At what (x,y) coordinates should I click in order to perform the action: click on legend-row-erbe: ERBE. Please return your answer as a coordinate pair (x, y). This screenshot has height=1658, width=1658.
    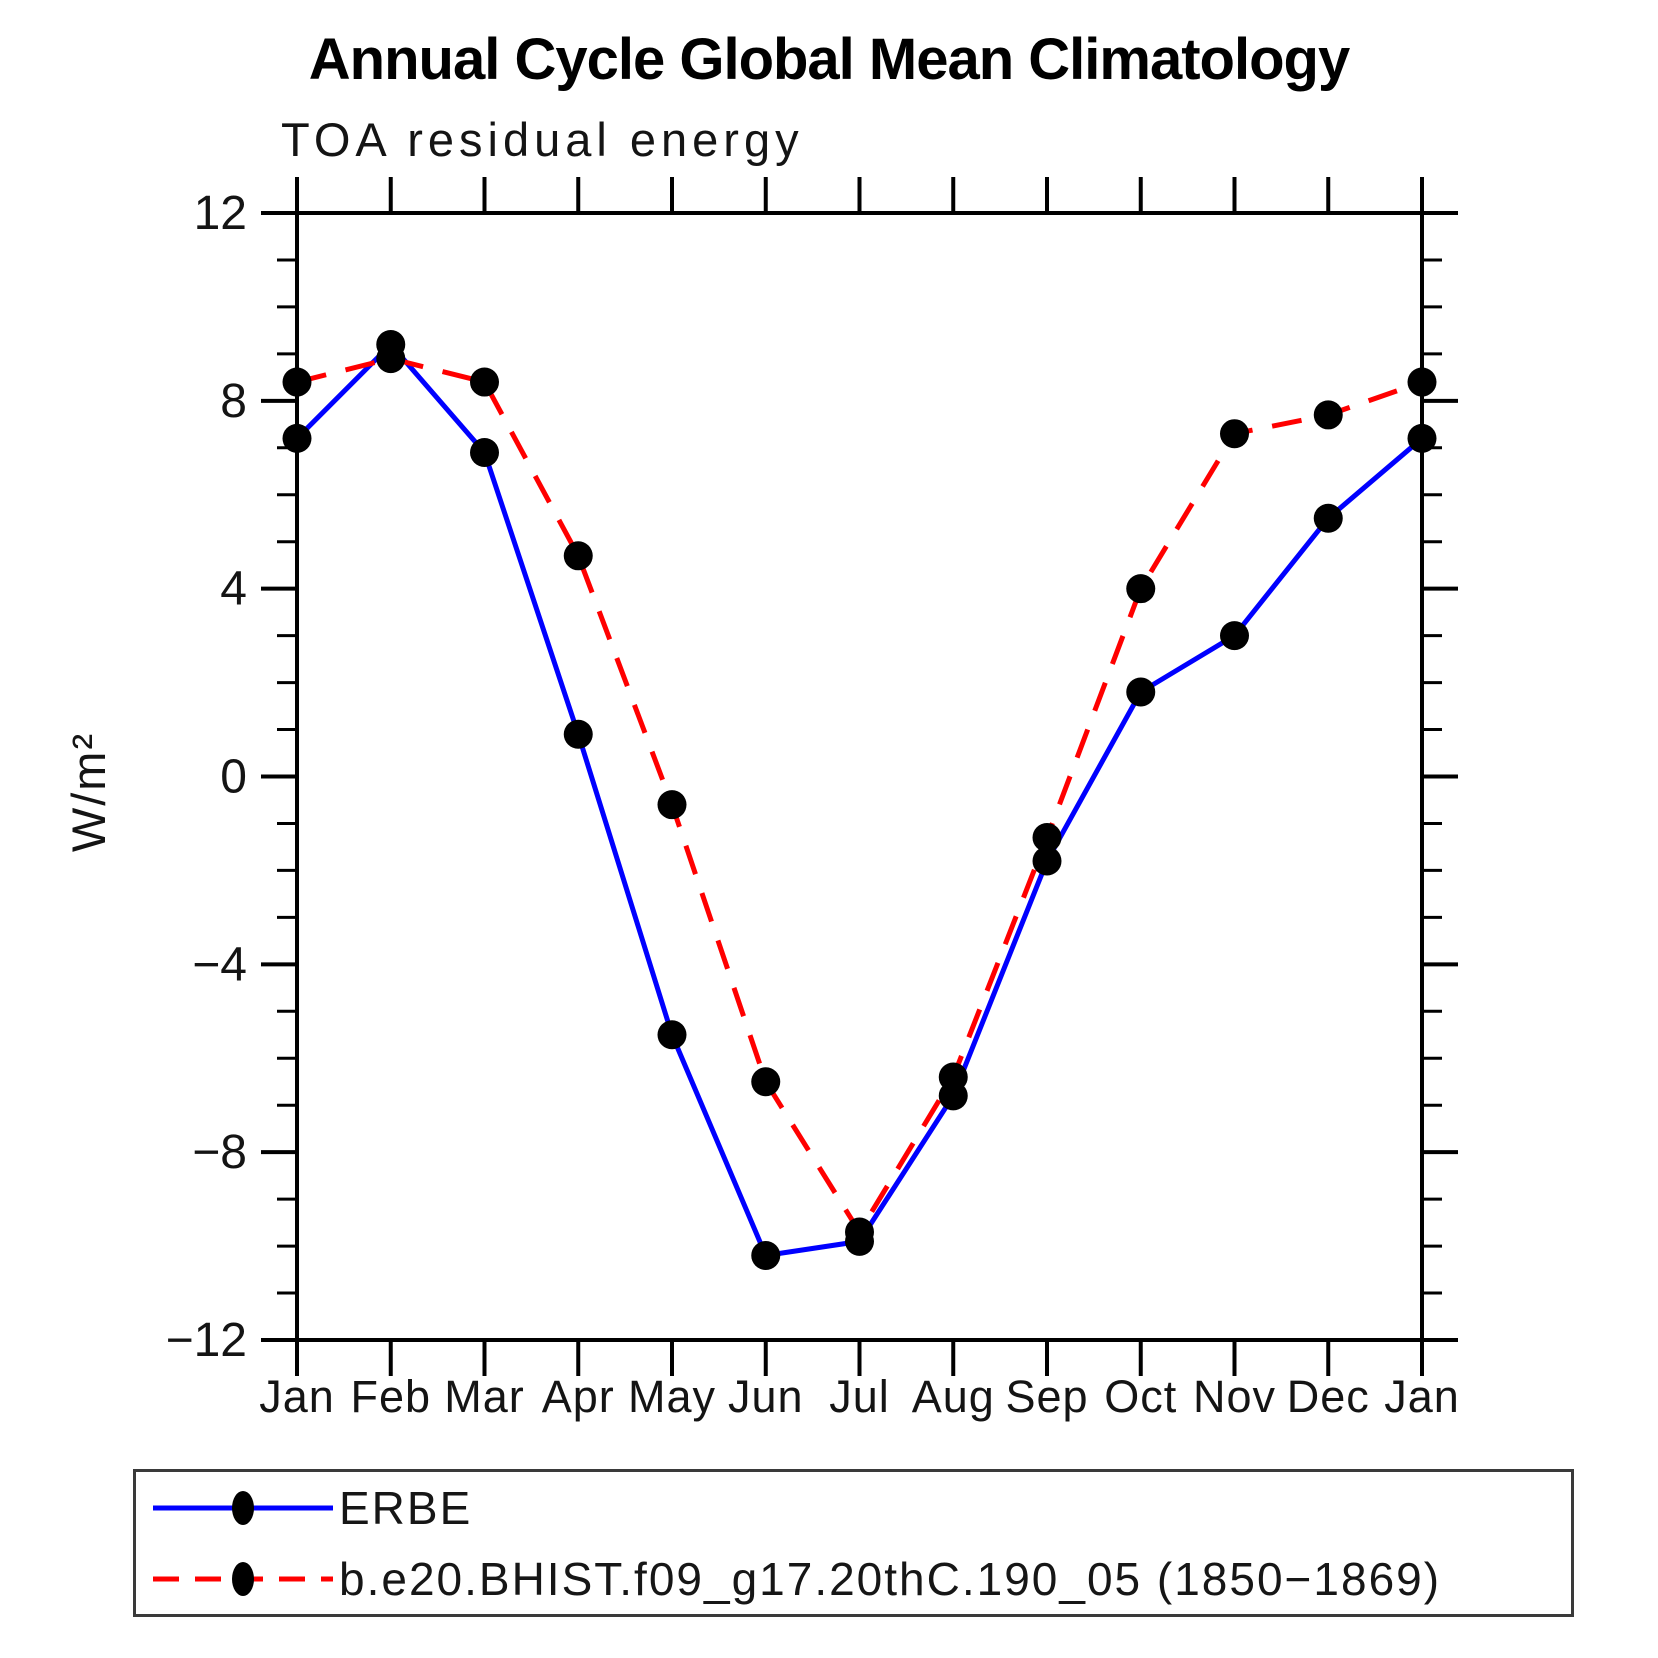
    Looking at the image, I should click on (311, 1508).